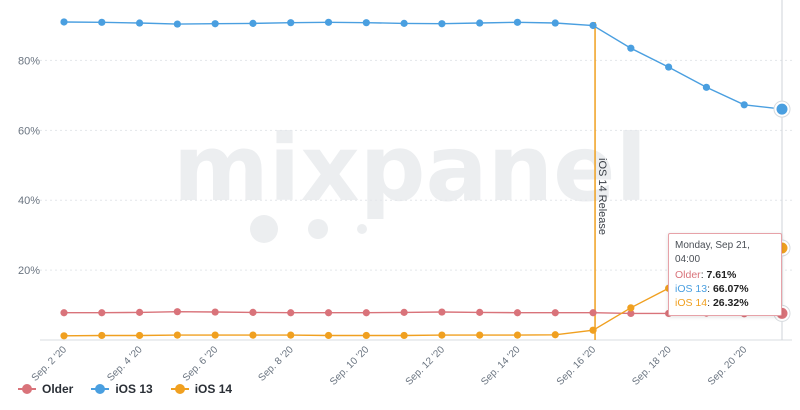 The width and height of the screenshot is (800, 410). Describe the element at coordinates (179, 389) in the screenshot. I see `legend-swatch-ios14` at that location.